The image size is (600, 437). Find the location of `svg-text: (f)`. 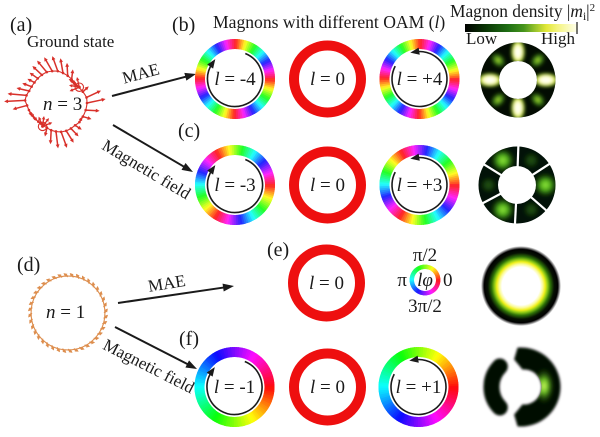

svg-text: (f) is located at coordinates (189, 339).